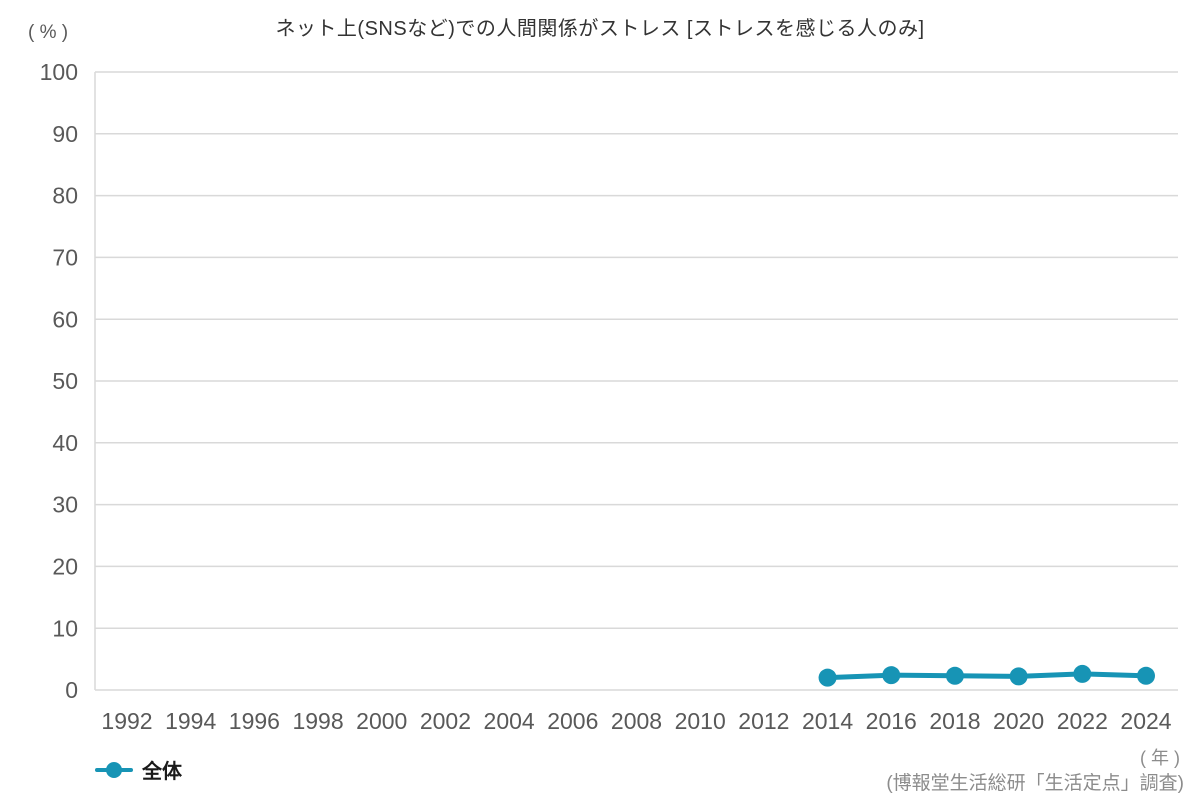  Describe the element at coordinates (700, 721) in the screenshot. I see `x-axis-tick-label: 2010` at that location.